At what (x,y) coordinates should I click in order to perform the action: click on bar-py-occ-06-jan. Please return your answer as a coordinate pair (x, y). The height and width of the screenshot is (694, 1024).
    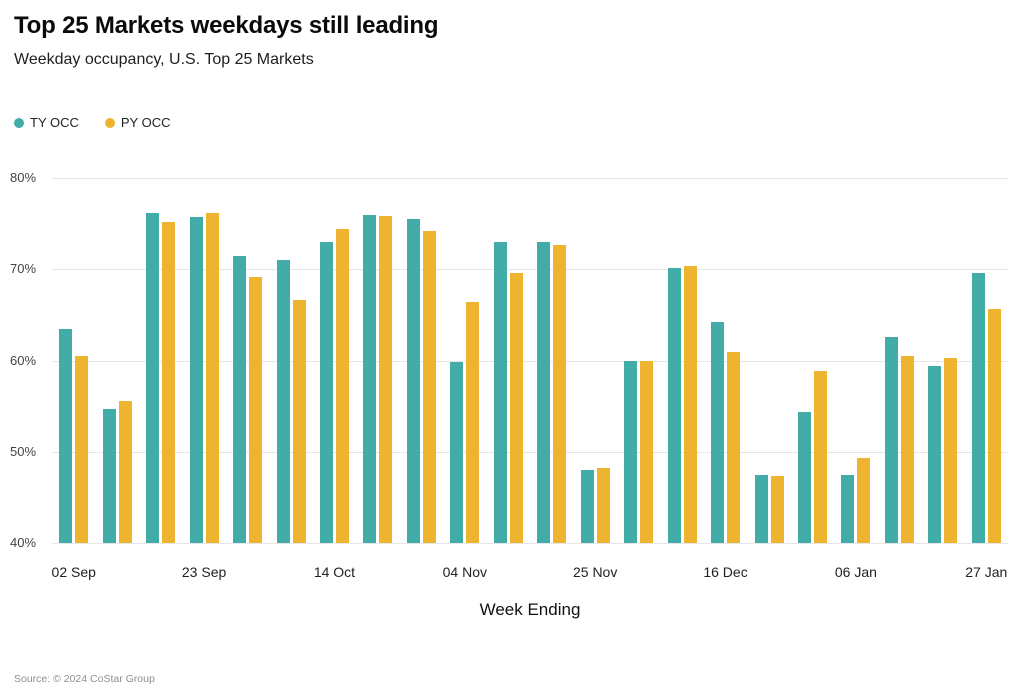
    Looking at the image, I should click on (864, 500).